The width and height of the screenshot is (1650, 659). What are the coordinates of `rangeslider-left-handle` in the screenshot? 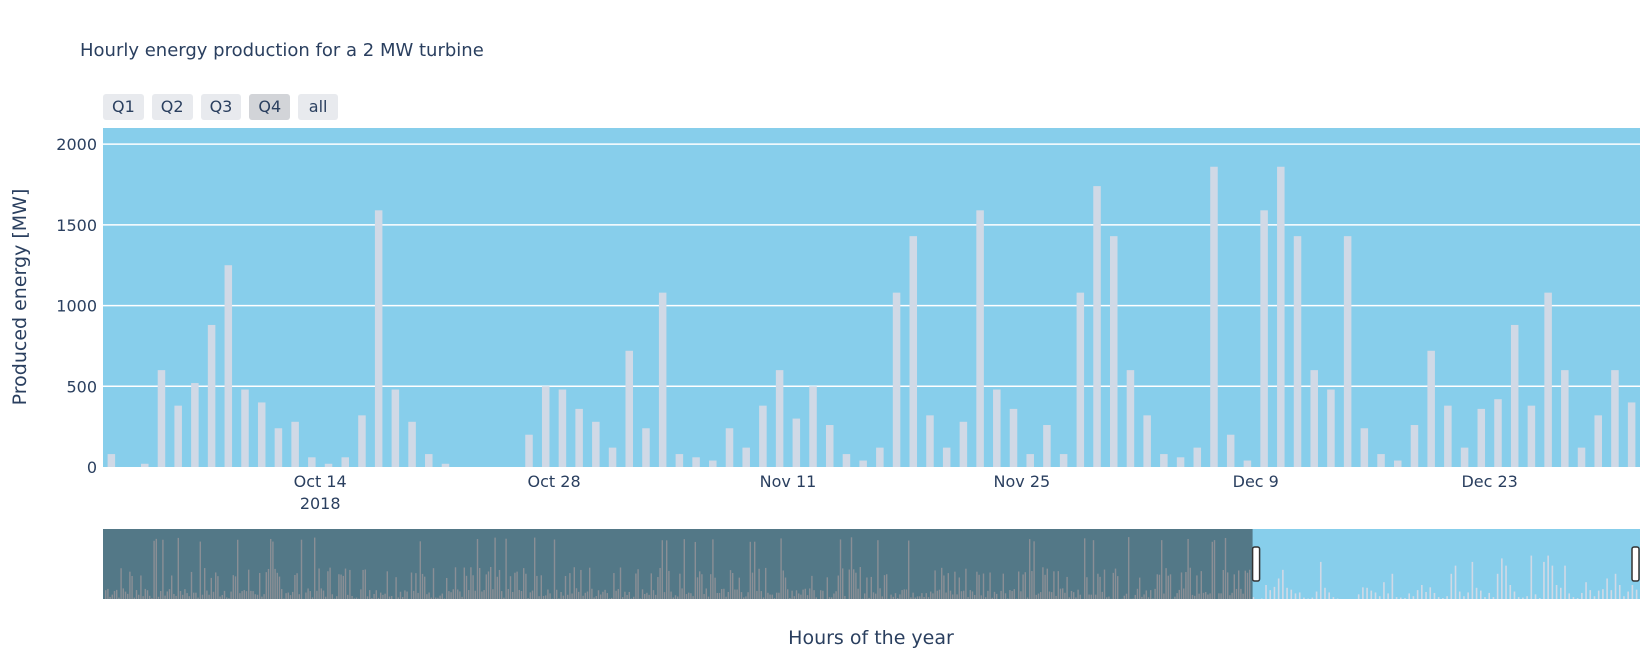 It's located at (1256, 564).